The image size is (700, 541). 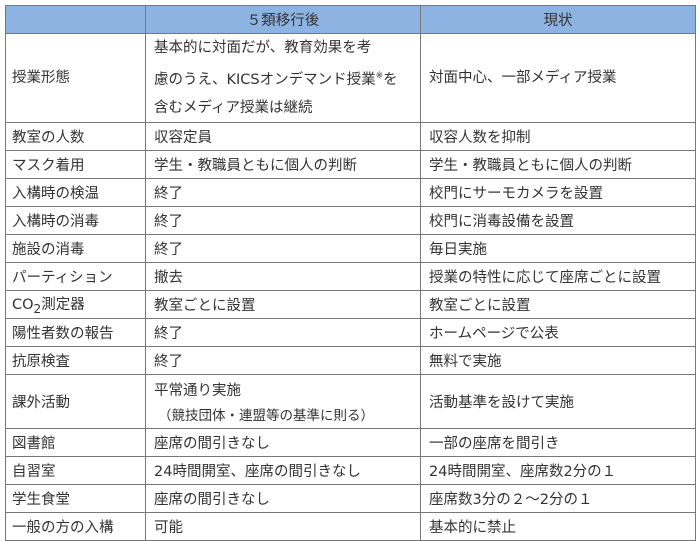 I want to click on table-header-row: ５類移行後 現状, so click(x=350, y=19).